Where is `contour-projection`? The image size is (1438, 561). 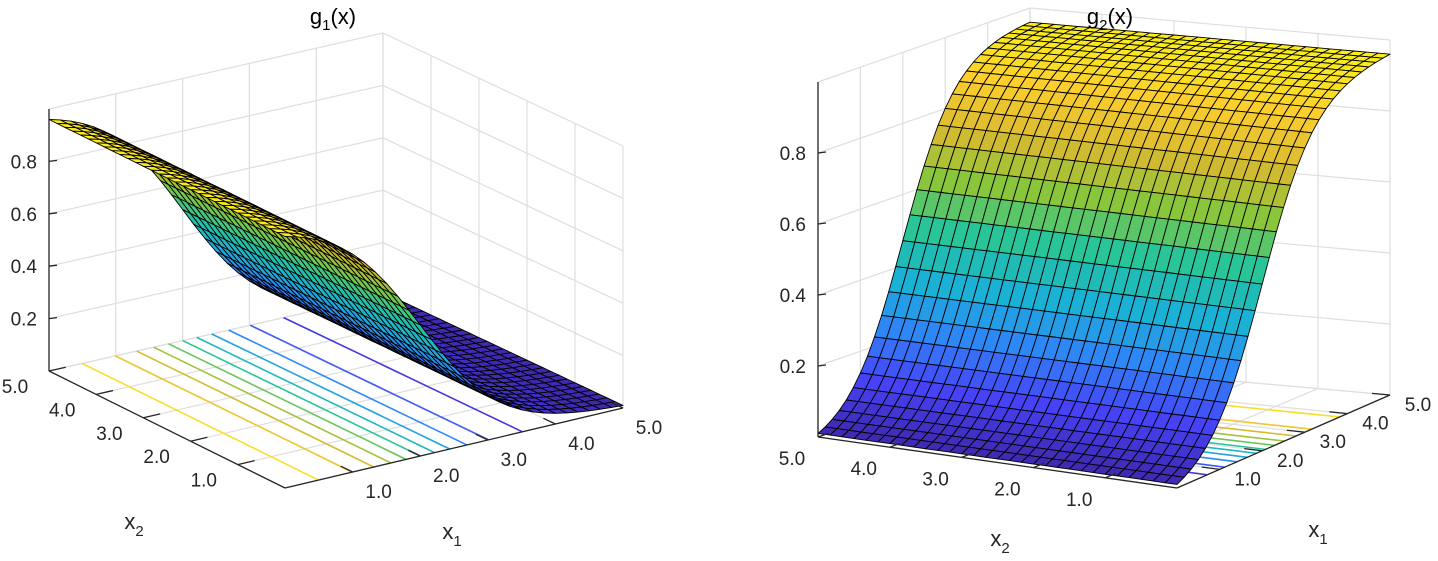
contour-projection is located at coordinates (302, 398).